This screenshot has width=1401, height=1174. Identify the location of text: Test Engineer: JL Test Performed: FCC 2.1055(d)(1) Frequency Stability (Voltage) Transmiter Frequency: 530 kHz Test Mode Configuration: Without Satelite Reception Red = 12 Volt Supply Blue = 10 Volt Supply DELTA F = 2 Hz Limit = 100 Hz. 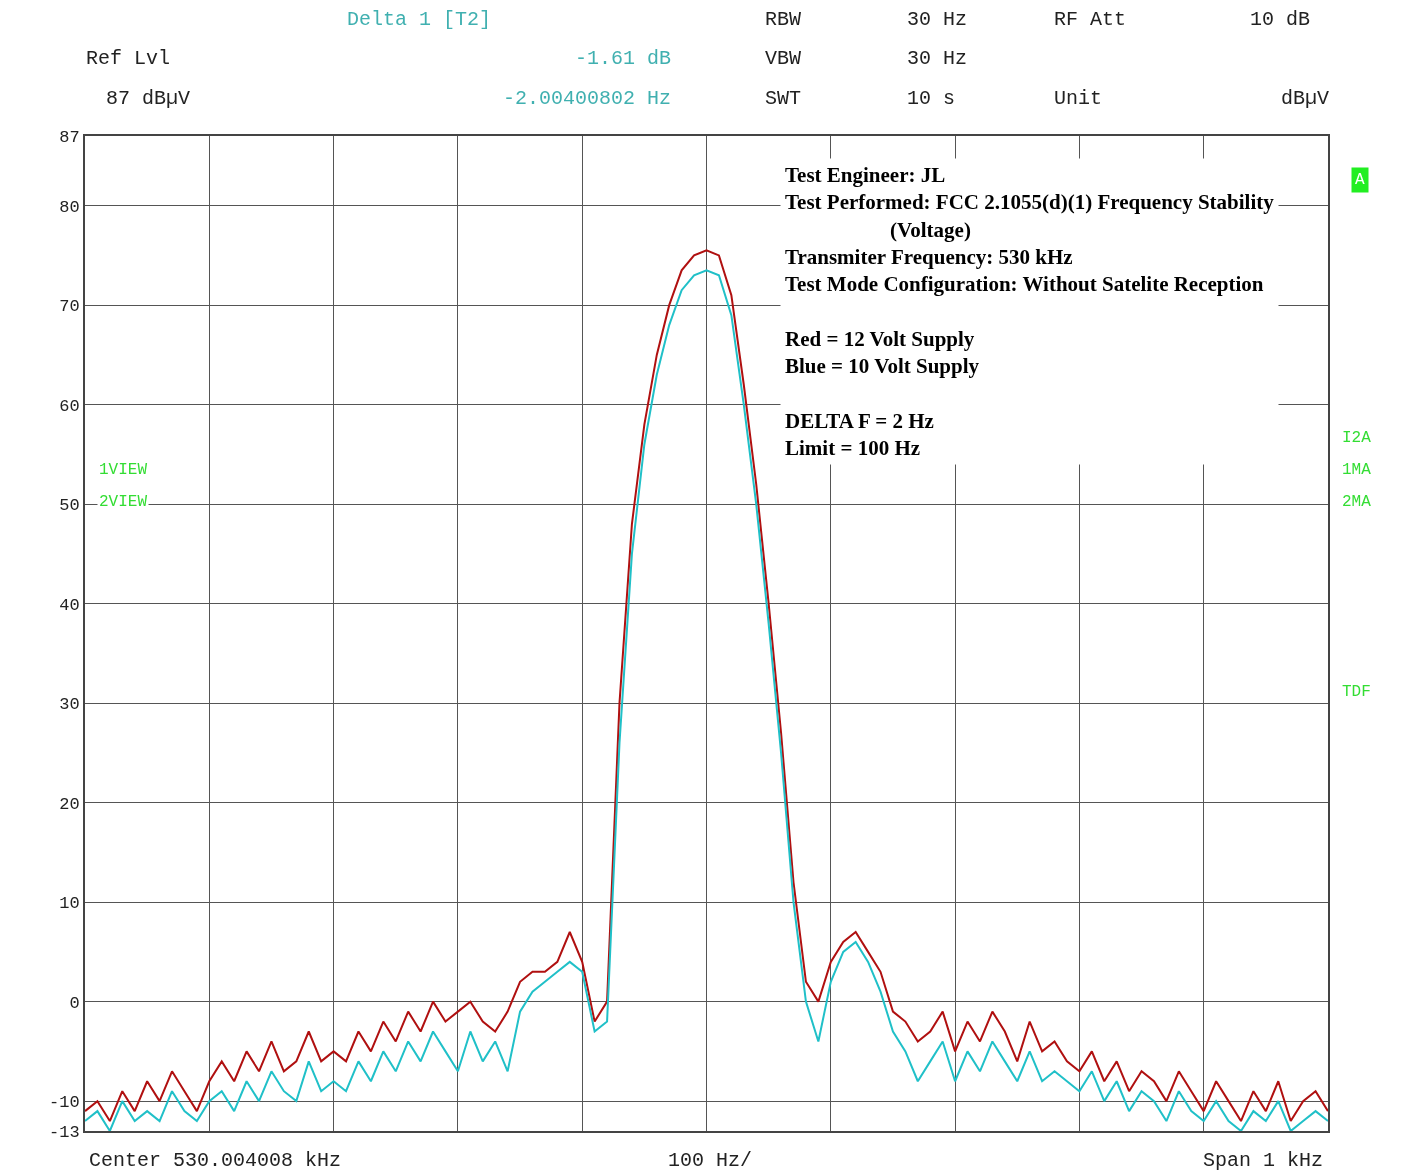
(1029, 311).